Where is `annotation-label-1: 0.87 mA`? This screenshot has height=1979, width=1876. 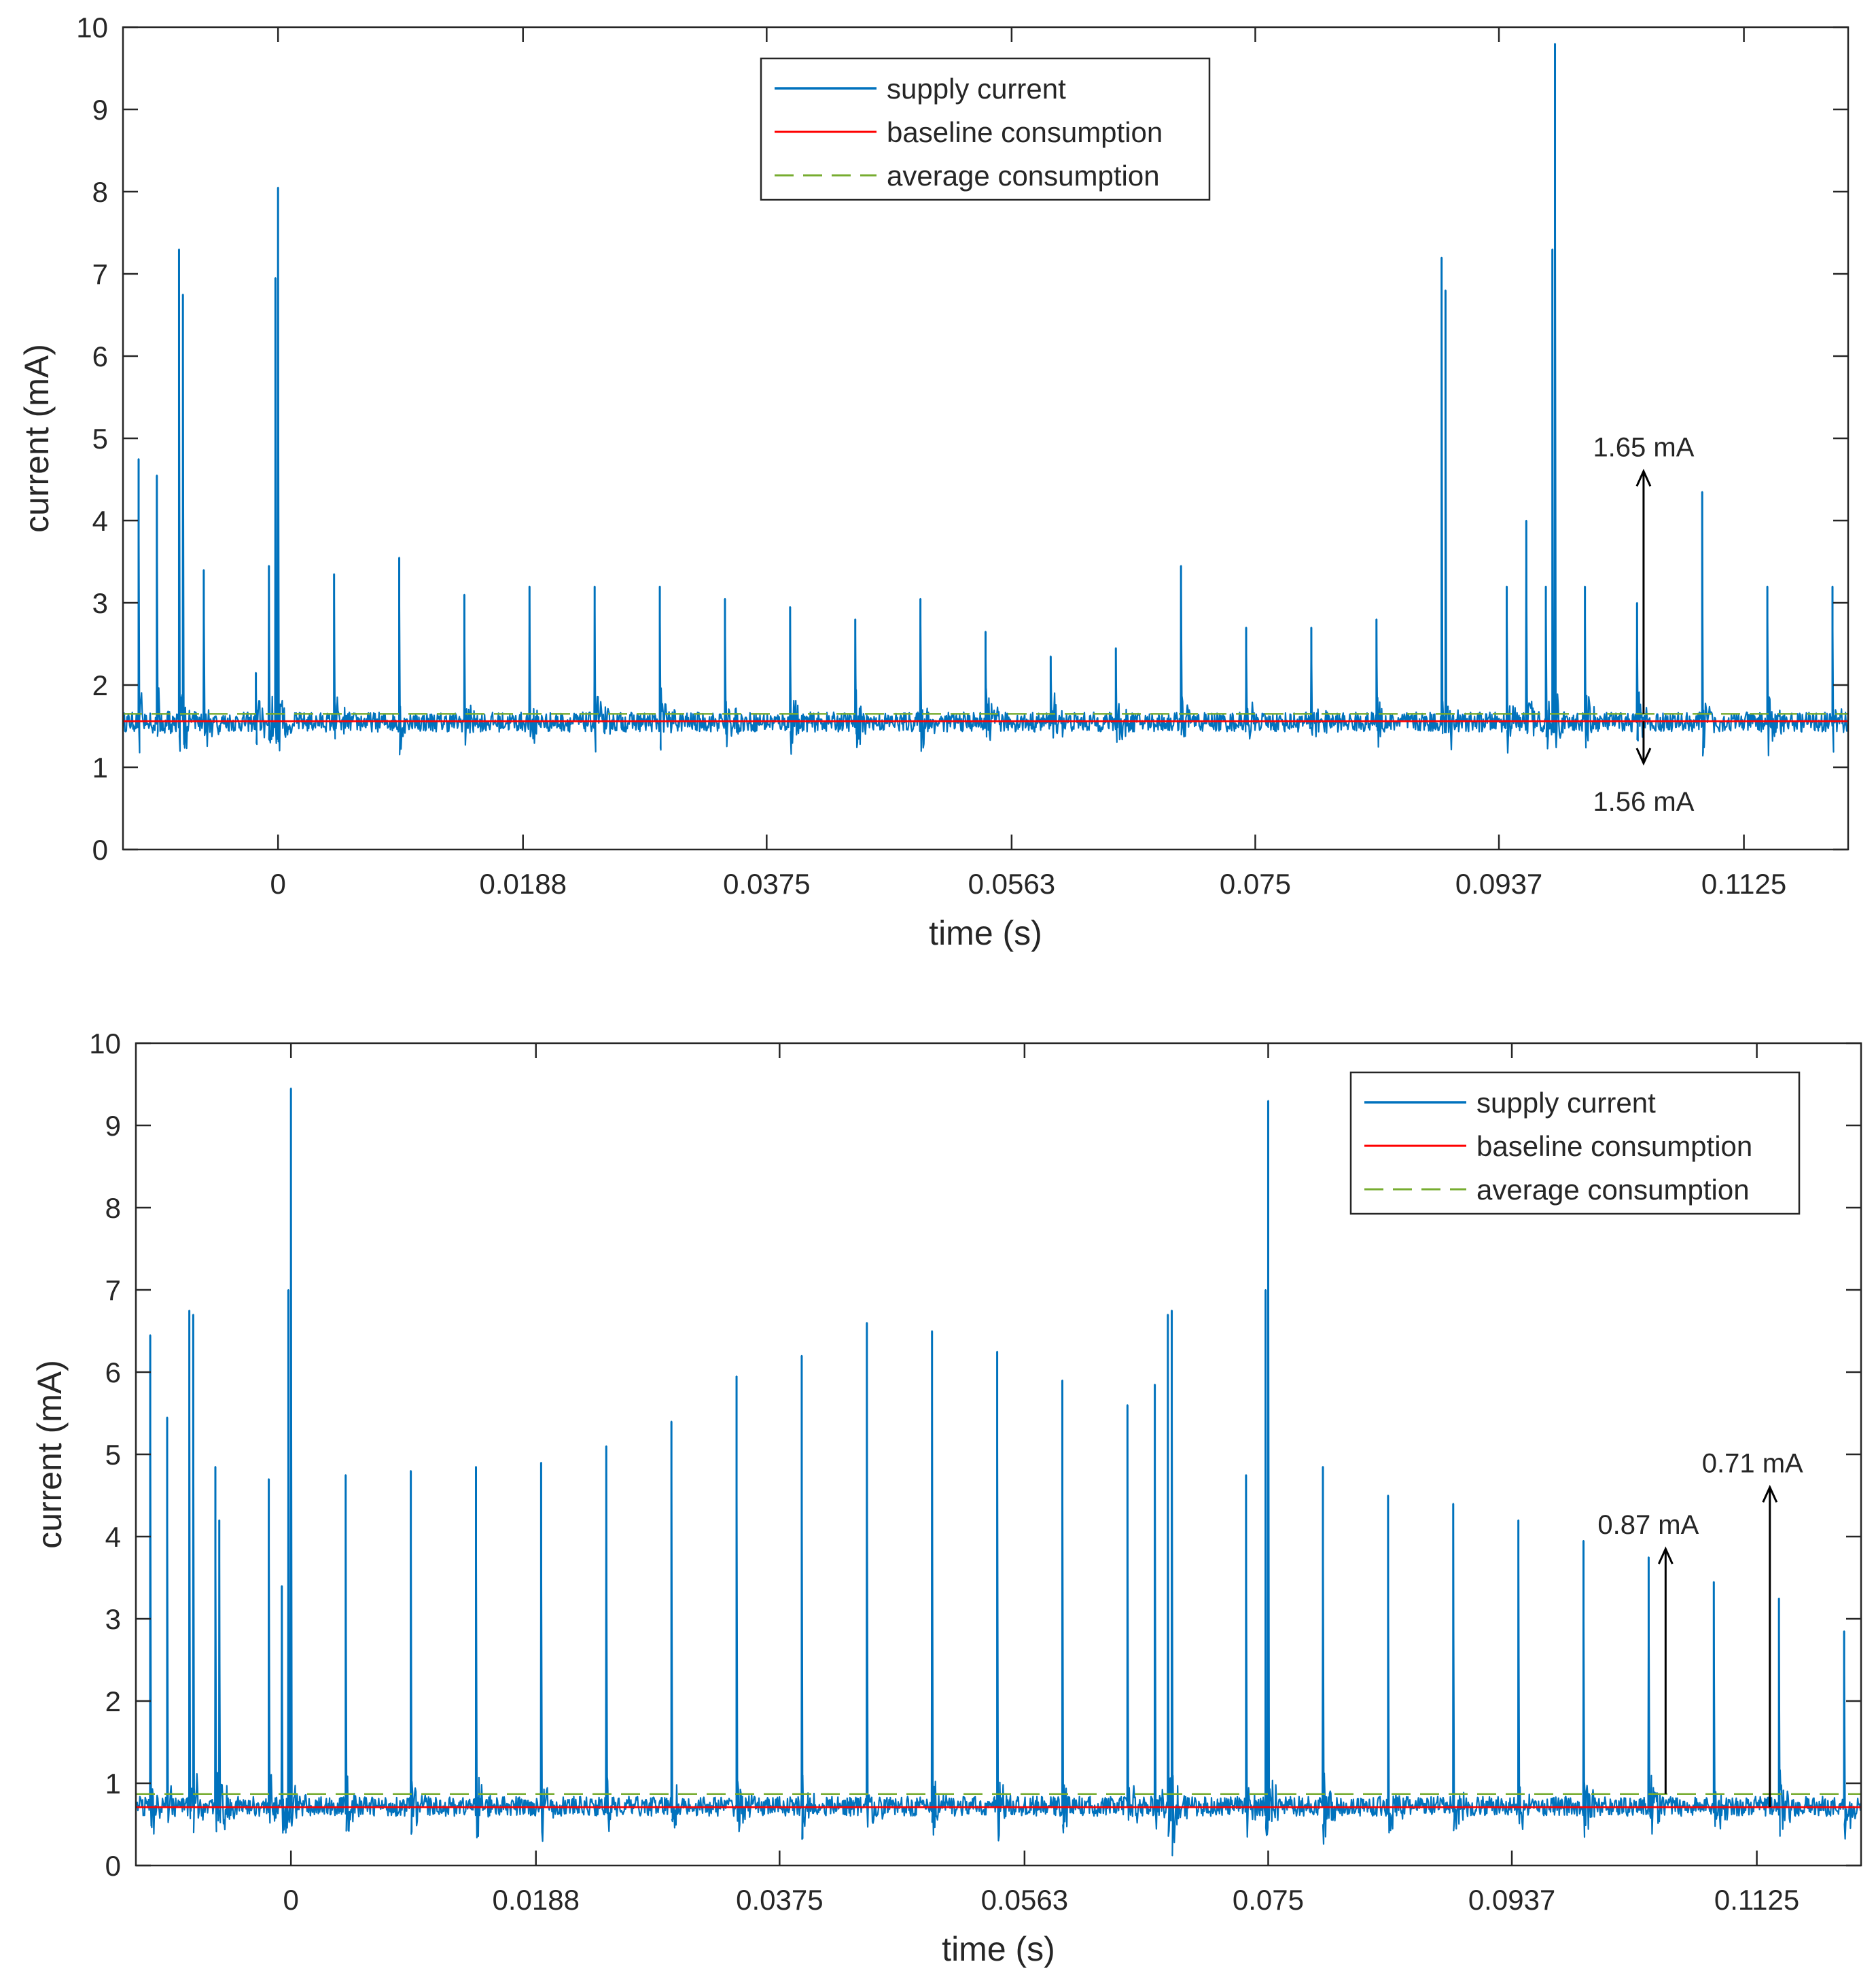 annotation-label-1: 0.87 mA is located at coordinates (1648, 1525).